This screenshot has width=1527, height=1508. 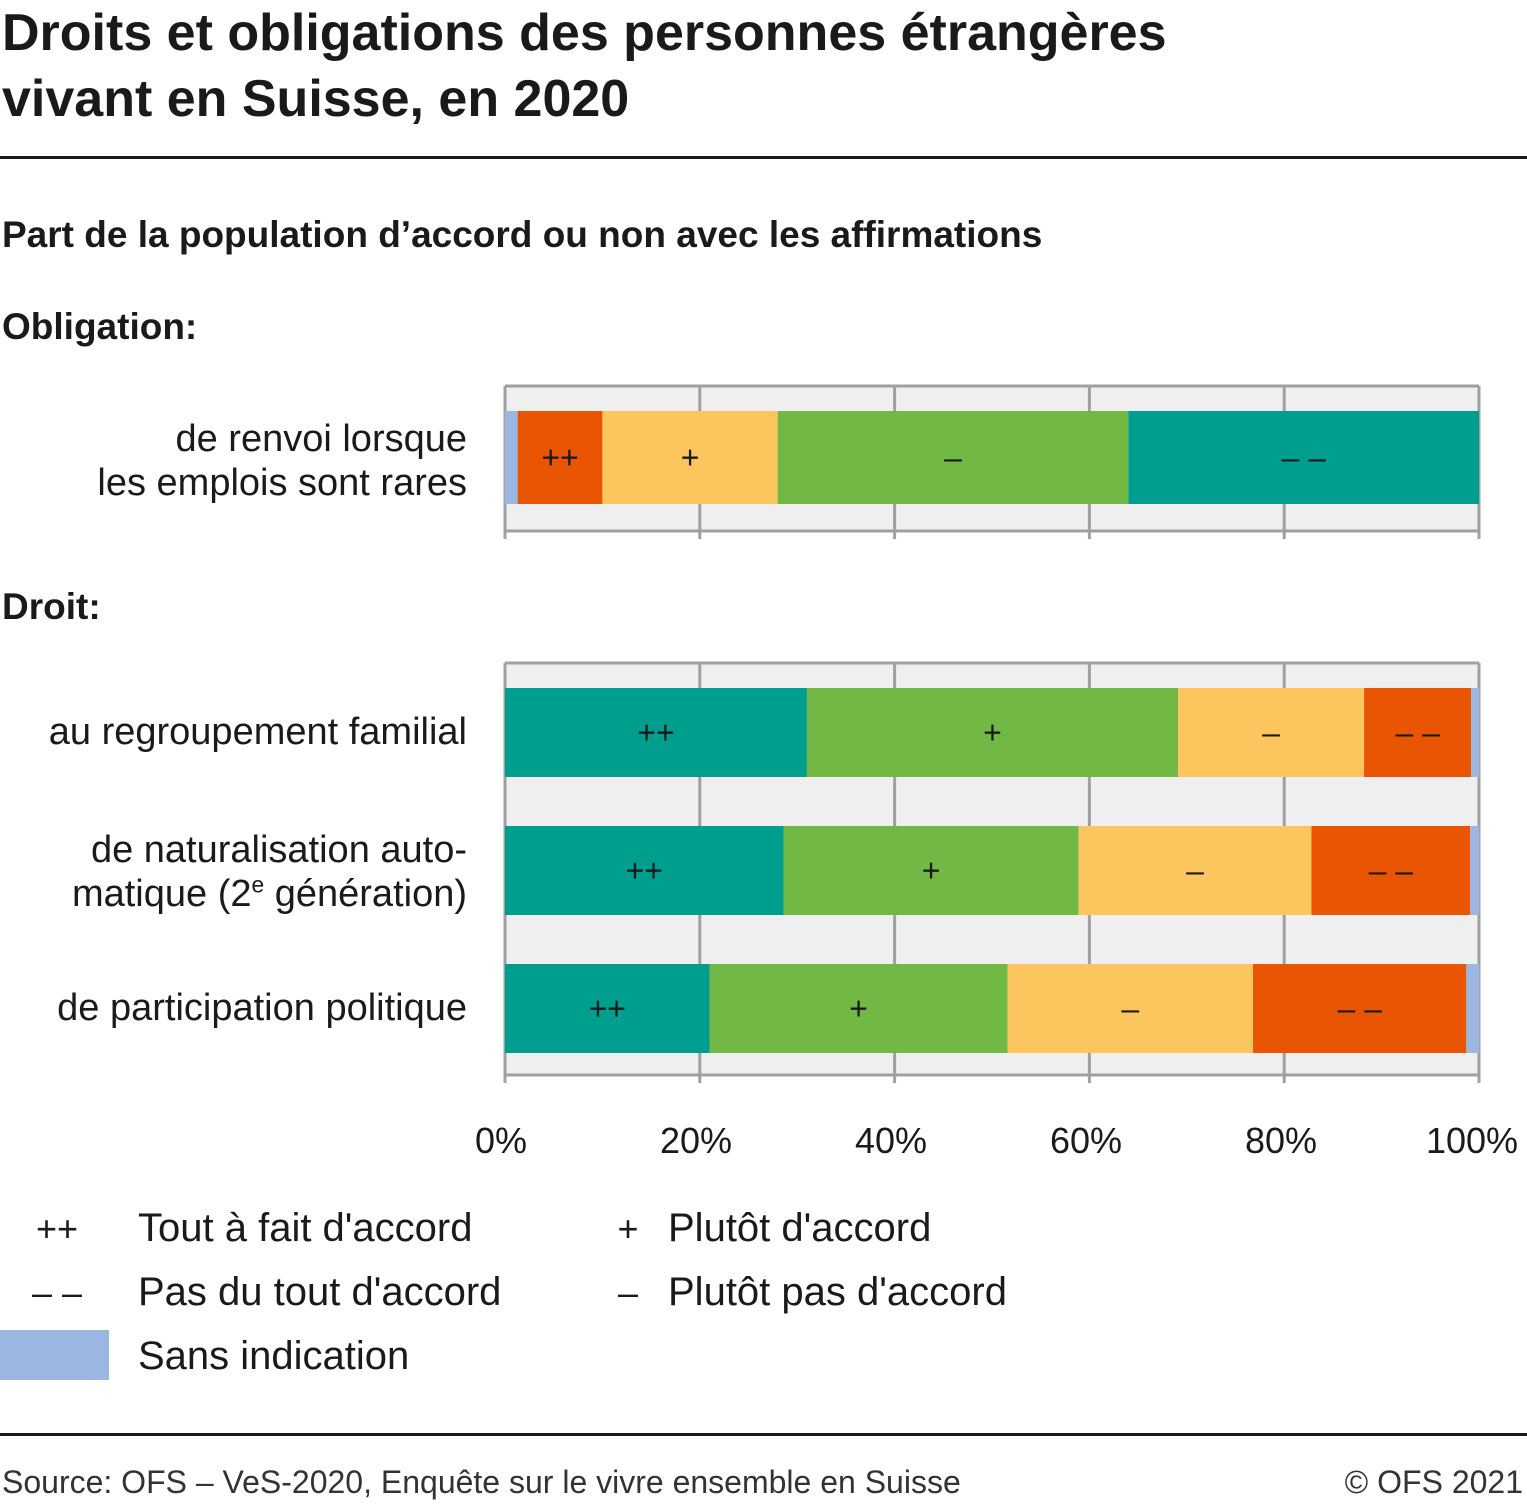 What do you see at coordinates (501, 1140) in the screenshot?
I see `x-tick-label: 0%` at bounding box center [501, 1140].